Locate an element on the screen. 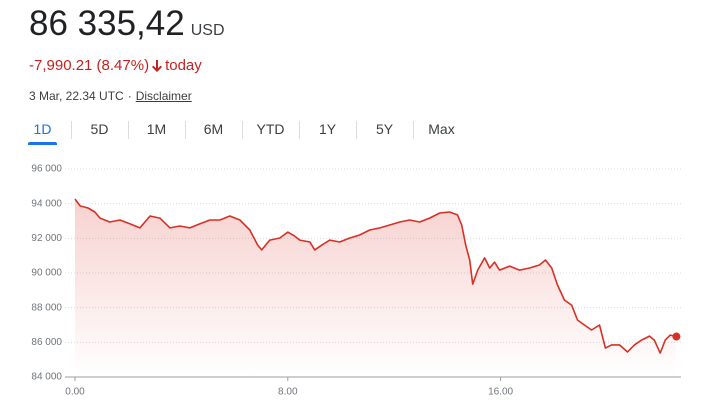 This screenshot has width=708, height=409. range-tab: YTD is located at coordinates (270, 130).